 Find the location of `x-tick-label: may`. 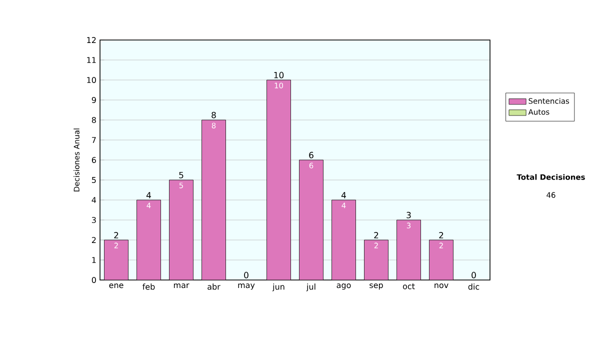

x-tick-label: may is located at coordinates (246, 287).